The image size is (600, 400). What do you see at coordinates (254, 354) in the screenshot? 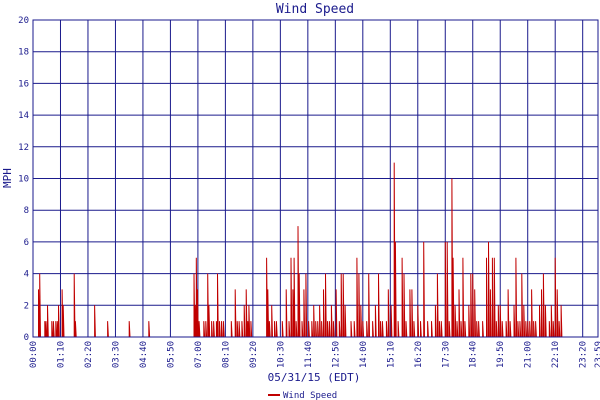
I see `x-tick-label: 09:20` at bounding box center [254, 354].